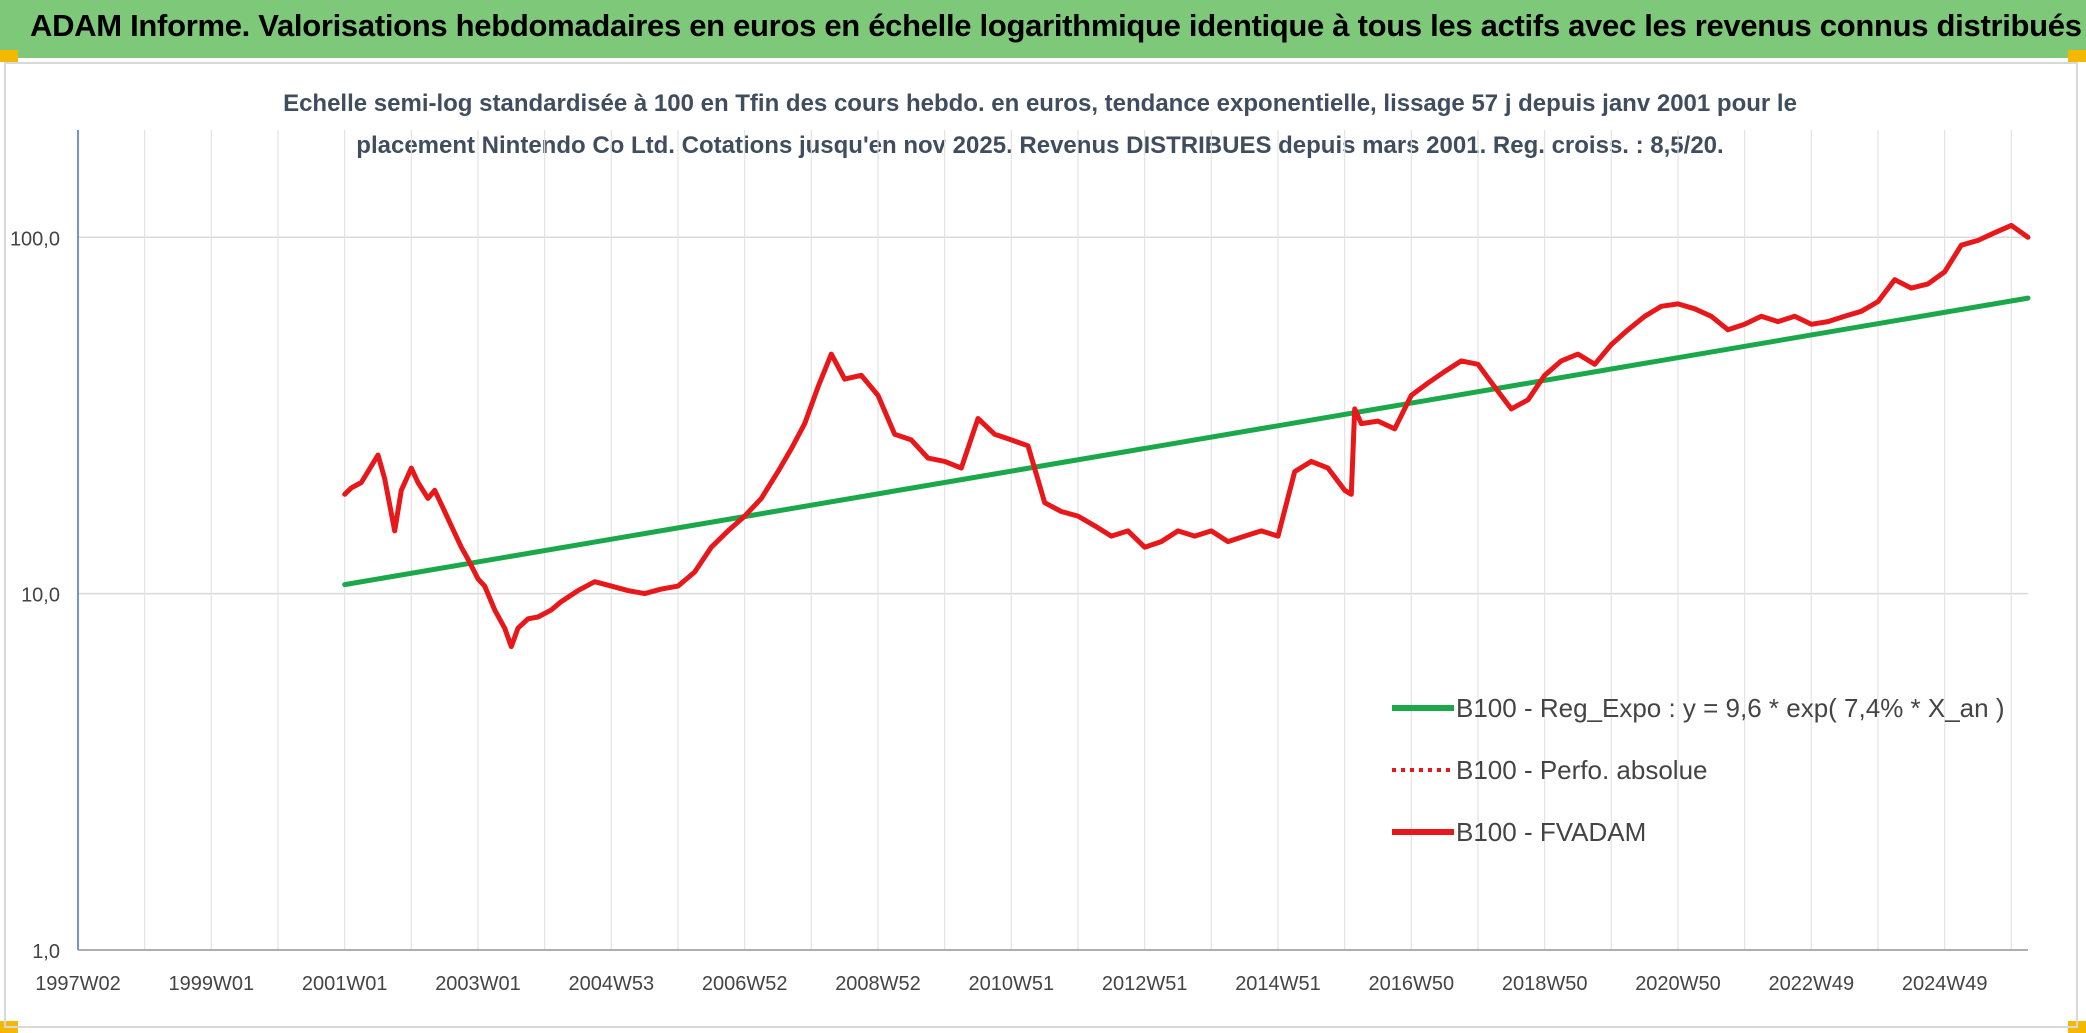 The image size is (2086, 1033). What do you see at coordinates (1812, 984) in the screenshot?
I see `x-tick-label: 2022W49` at bounding box center [1812, 984].